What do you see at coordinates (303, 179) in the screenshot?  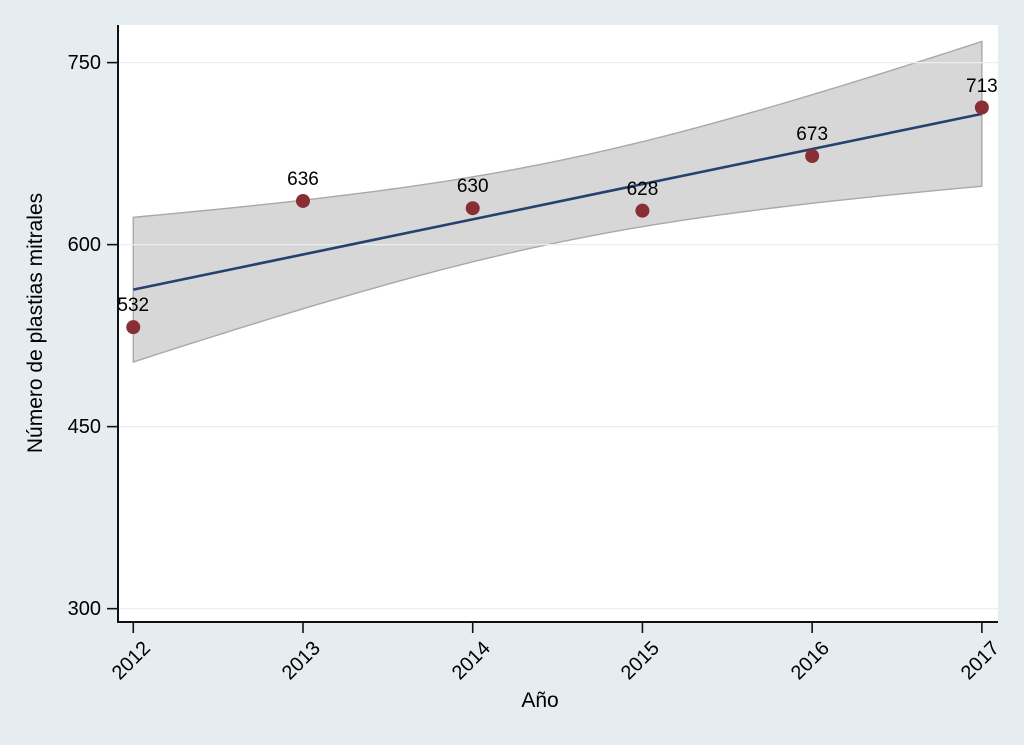 I see `data-point-label: 636` at bounding box center [303, 179].